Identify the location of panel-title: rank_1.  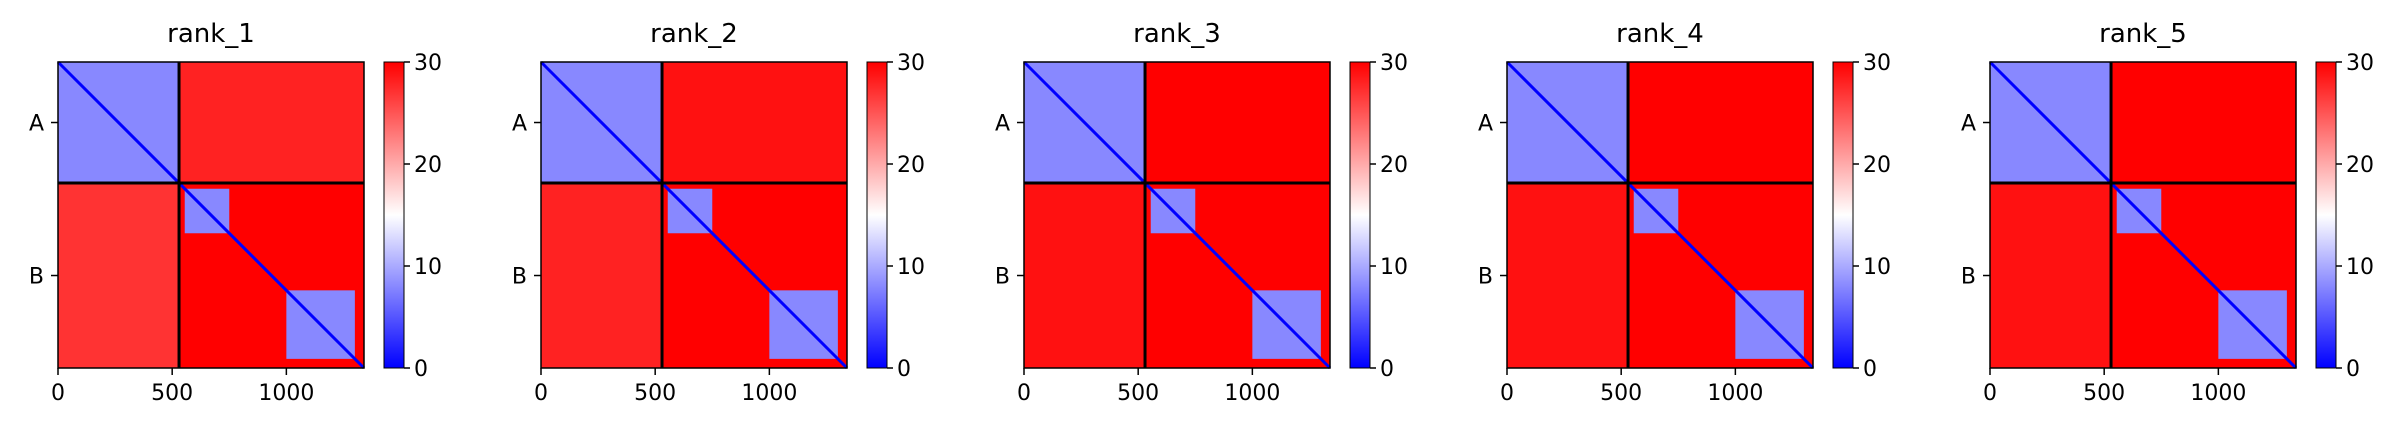
(211, 34).